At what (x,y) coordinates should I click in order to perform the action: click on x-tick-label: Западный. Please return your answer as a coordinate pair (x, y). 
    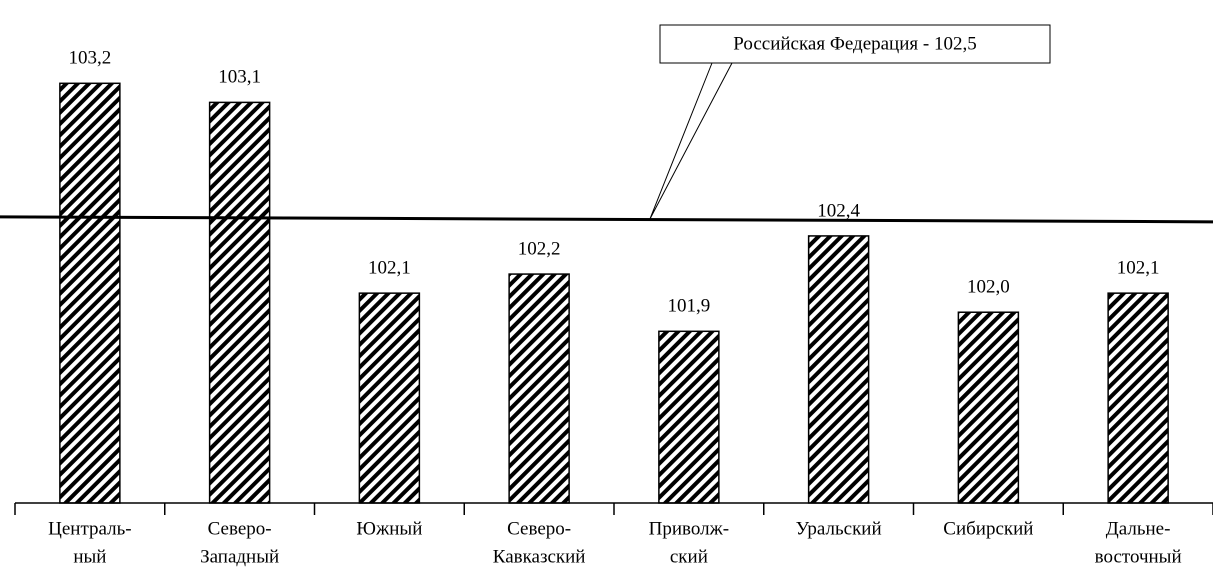
    Looking at the image, I should click on (239, 556).